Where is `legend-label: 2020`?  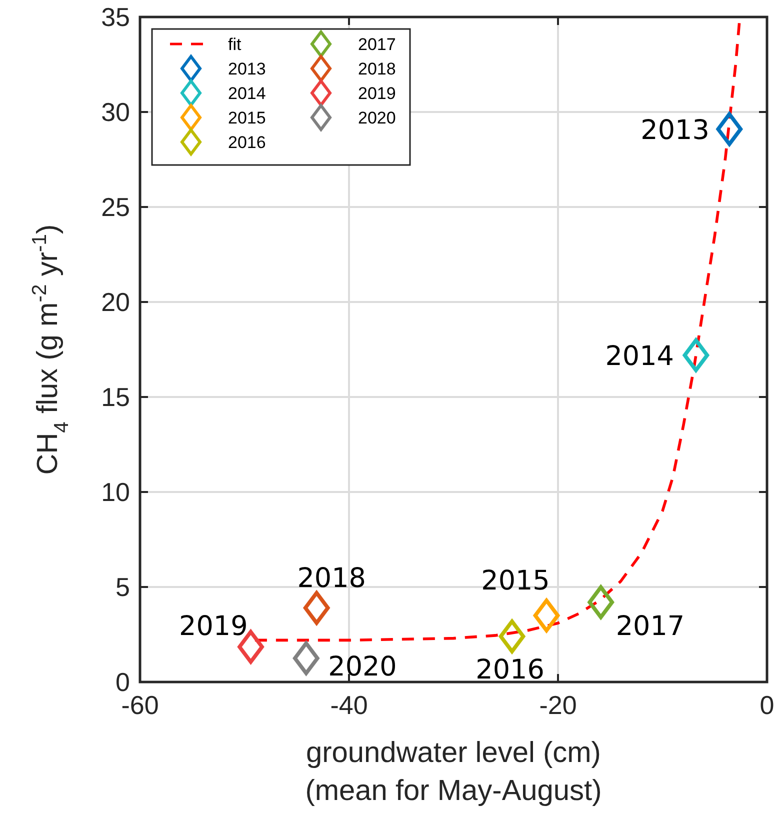 legend-label: 2020 is located at coordinates (377, 118).